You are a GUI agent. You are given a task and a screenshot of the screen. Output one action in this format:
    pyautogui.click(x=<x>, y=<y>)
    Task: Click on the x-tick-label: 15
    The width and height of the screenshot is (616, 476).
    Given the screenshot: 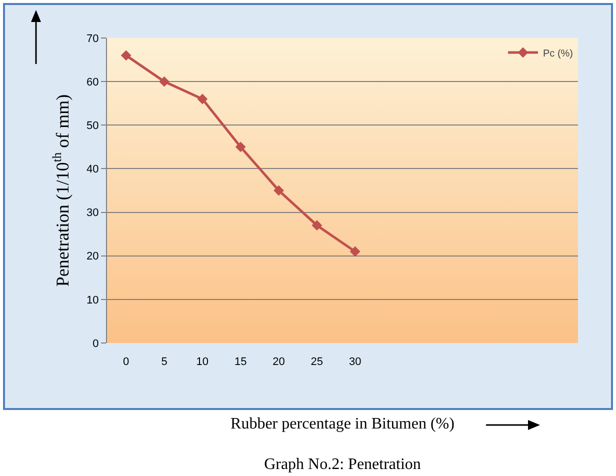 What is the action you would take?
    pyautogui.click(x=240, y=362)
    